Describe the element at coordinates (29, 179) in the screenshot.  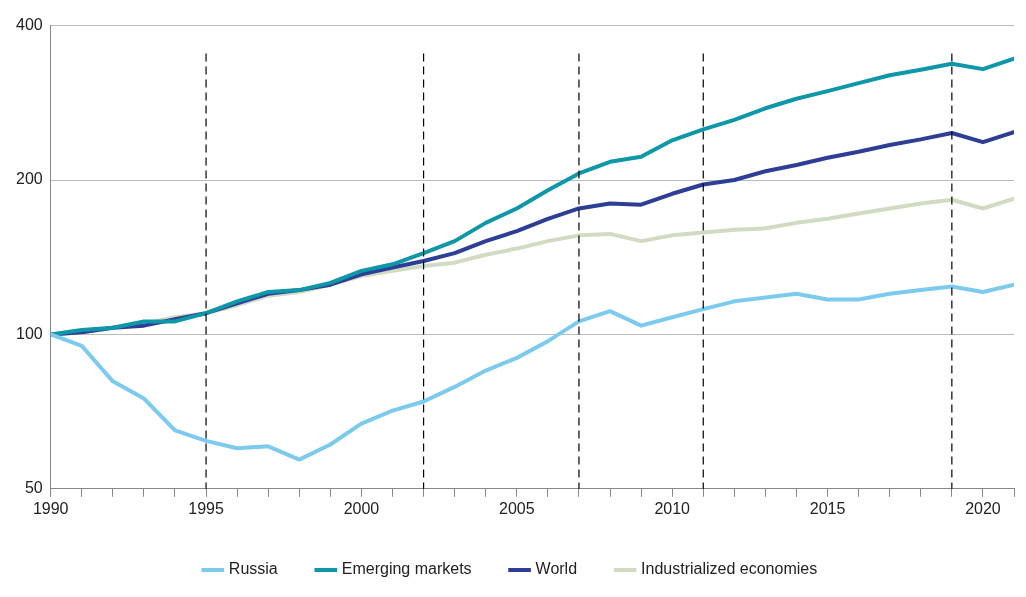
I see `y-tick-label: 200` at that location.